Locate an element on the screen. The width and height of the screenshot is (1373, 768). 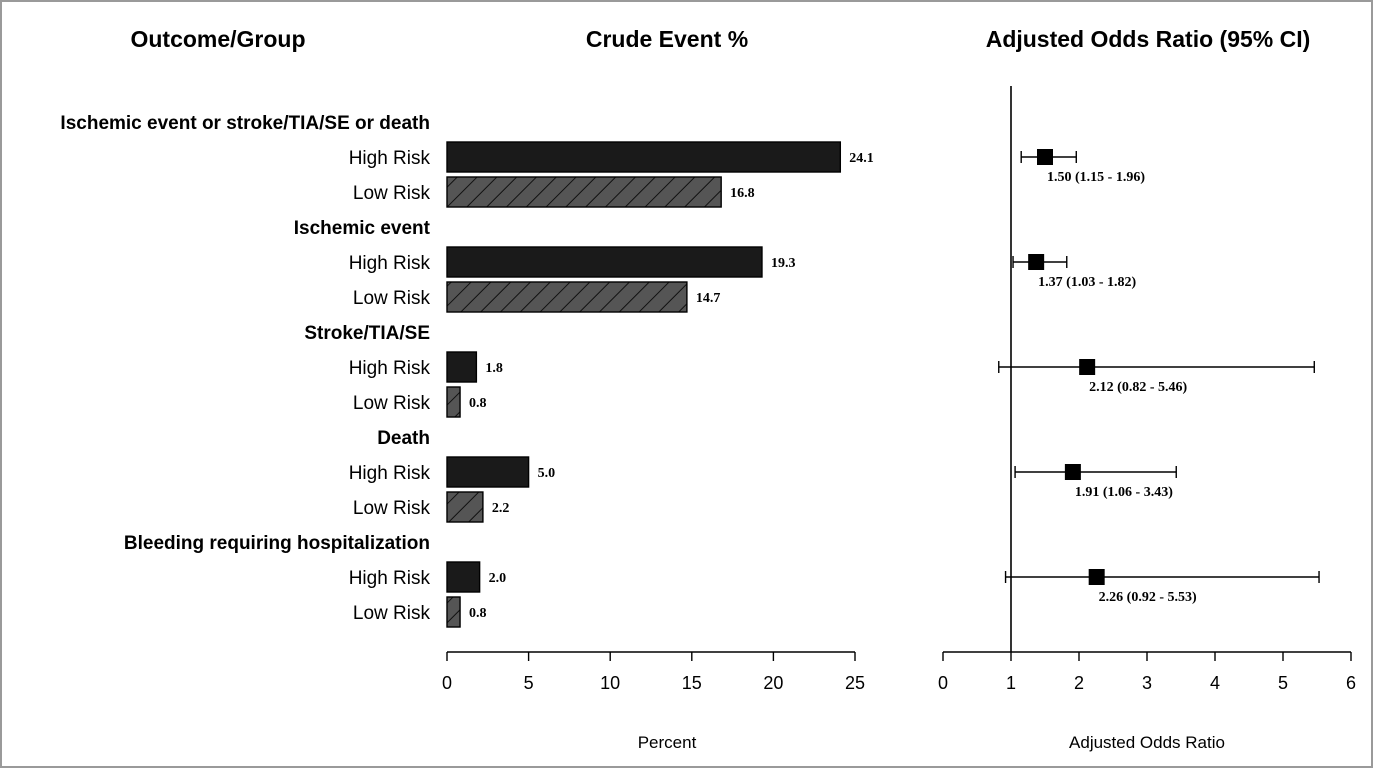
or-value-label: 1.37 (1.03 - 1.82) is located at coordinates (1087, 282).